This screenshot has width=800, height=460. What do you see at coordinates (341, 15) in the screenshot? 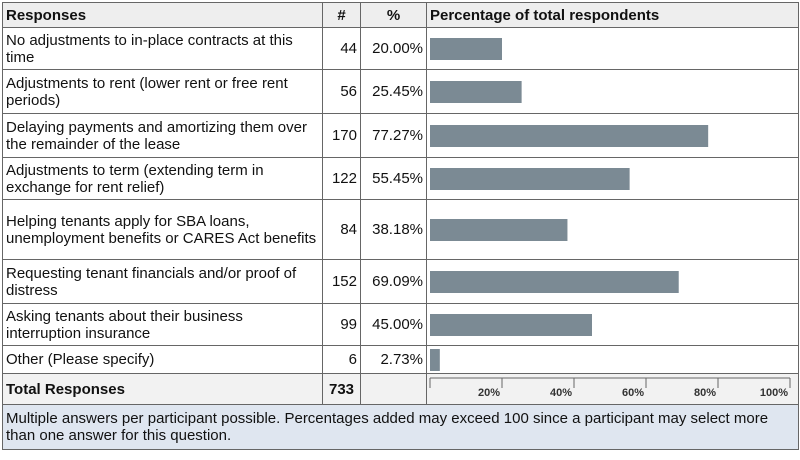
I see `header: #` at bounding box center [341, 15].